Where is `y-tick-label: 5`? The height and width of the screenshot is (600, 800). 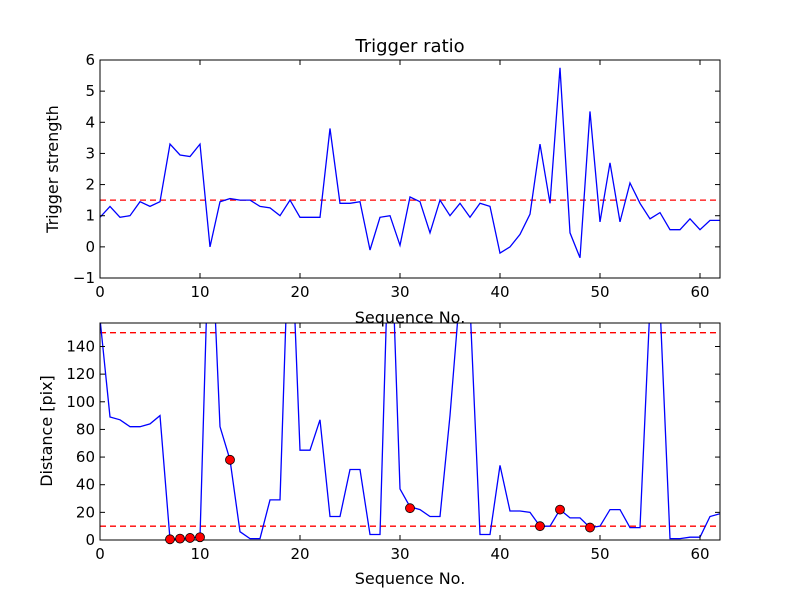 y-tick-label: 5 is located at coordinates (90, 91).